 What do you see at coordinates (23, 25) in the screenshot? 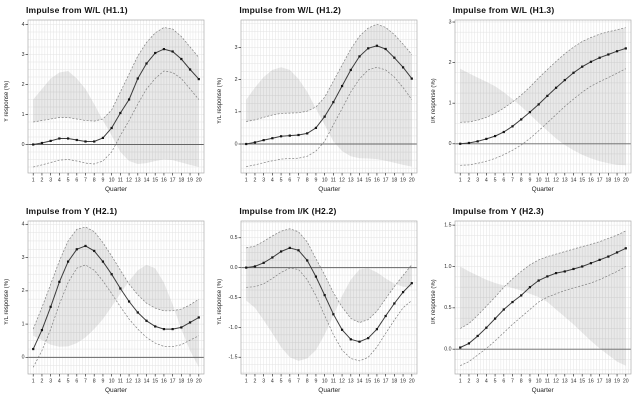
I see `y-tick-label: 4` at bounding box center [23, 25].